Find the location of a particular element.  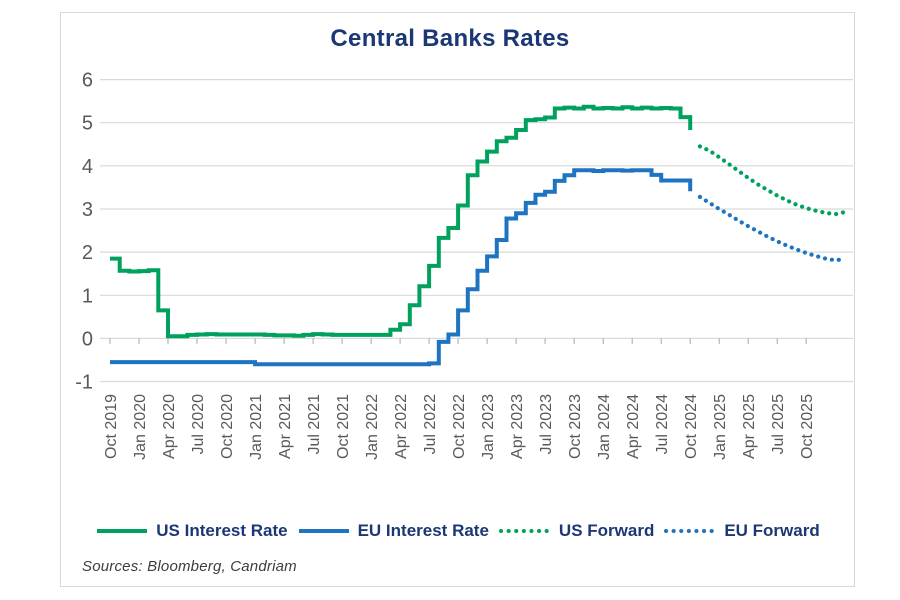

x-tick-label: Oct 2019 is located at coordinates (111, 426).